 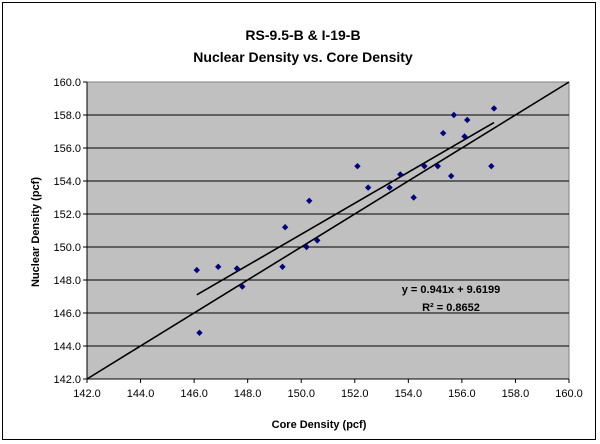 What do you see at coordinates (355, 394) in the screenshot?
I see `x-tick-label: 152.0` at bounding box center [355, 394].